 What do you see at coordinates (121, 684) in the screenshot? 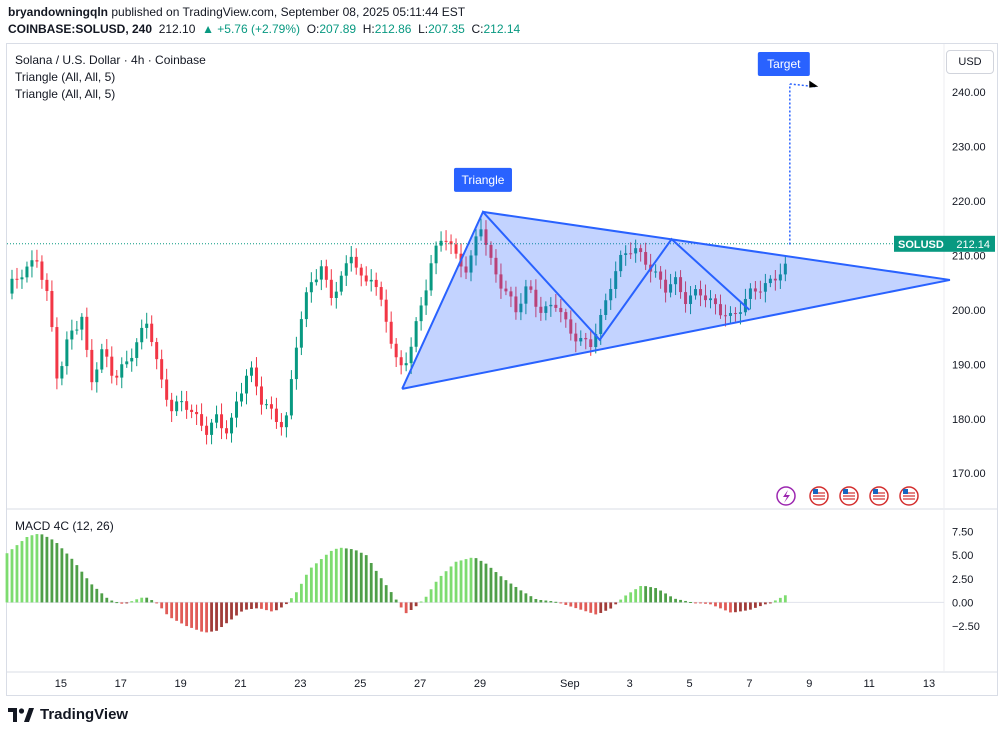
I see `time-tick-label: 17` at bounding box center [121, 684].